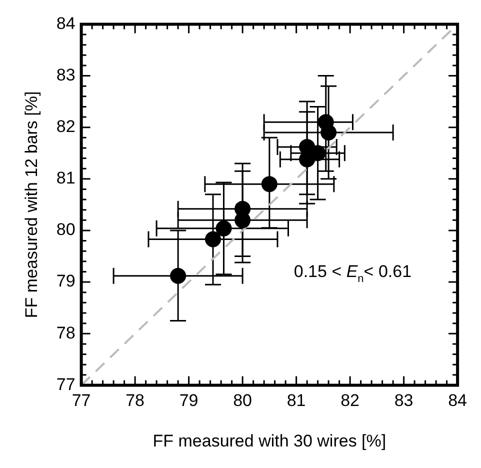 The height and width of the screenshot is (468, 481). I want to click on x-tick-label: 79, so click(188, 400).